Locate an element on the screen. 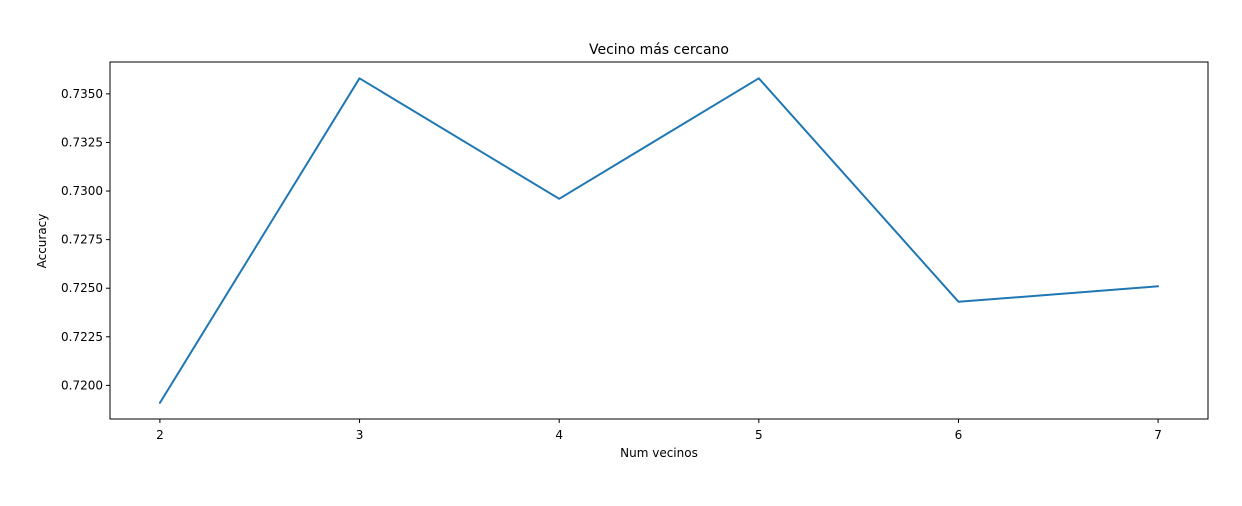 The height and width of the screenshot is (506, 1242). x-tick-label: 3 is located at coordinates (360, 435).